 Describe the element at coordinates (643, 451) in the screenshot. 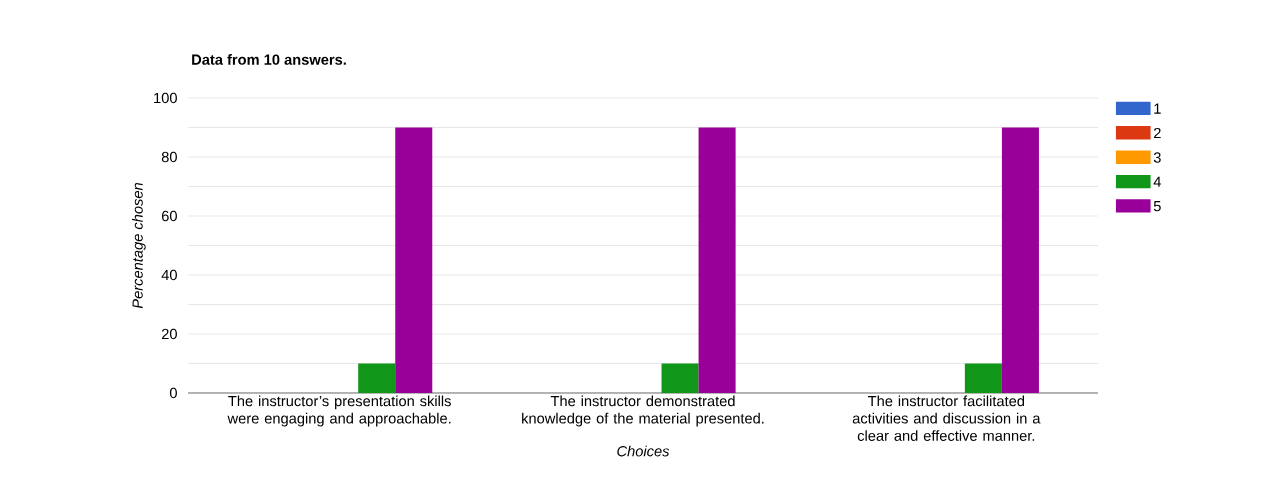

I see `x-axis-title: Choices` at that location.